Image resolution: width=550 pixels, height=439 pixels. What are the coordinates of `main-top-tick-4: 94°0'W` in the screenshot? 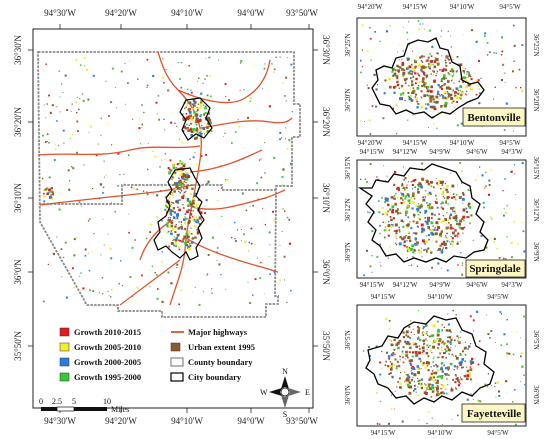 It's located at (251, 13).